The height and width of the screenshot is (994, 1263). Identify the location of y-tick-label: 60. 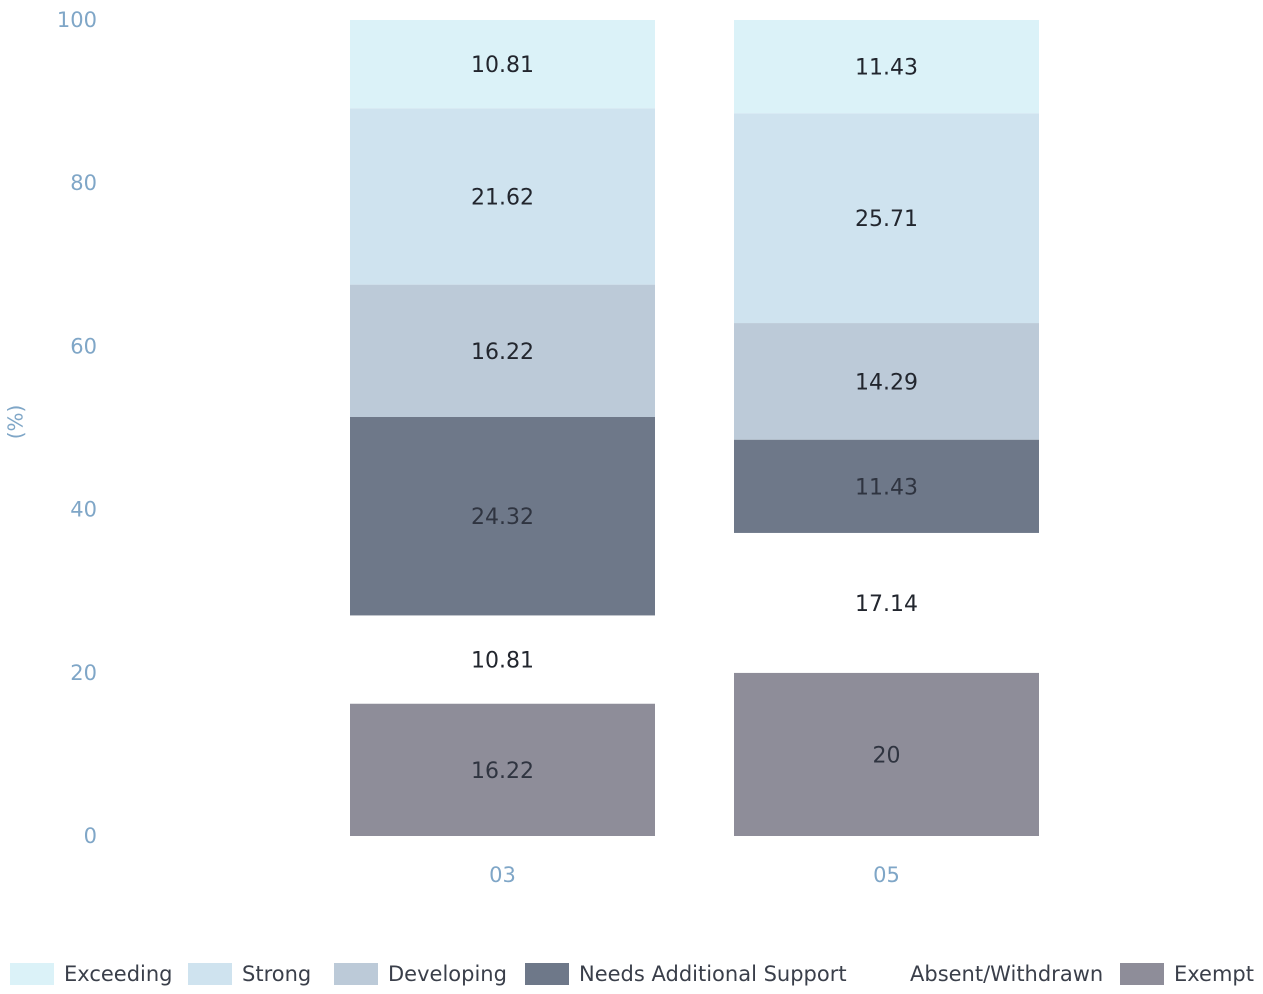
(83, 346).